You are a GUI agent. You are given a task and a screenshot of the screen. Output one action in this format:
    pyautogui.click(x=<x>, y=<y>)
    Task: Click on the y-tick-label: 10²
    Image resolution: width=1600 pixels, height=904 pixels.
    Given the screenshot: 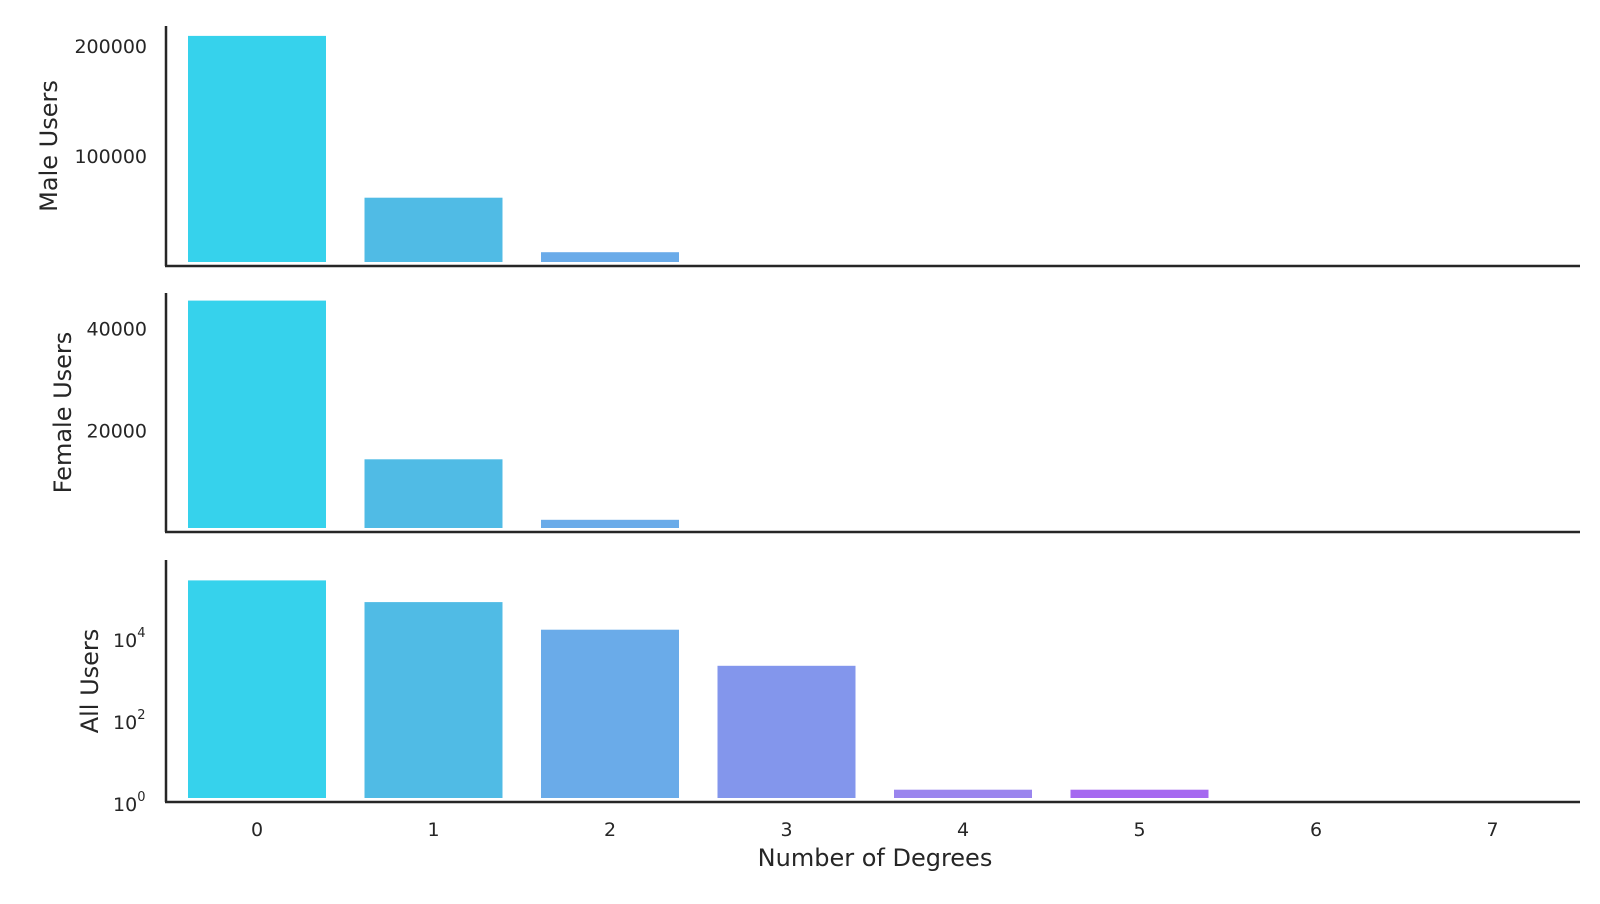 What is the action you would take?
    pyautogui.click(x=129, y=721)
    